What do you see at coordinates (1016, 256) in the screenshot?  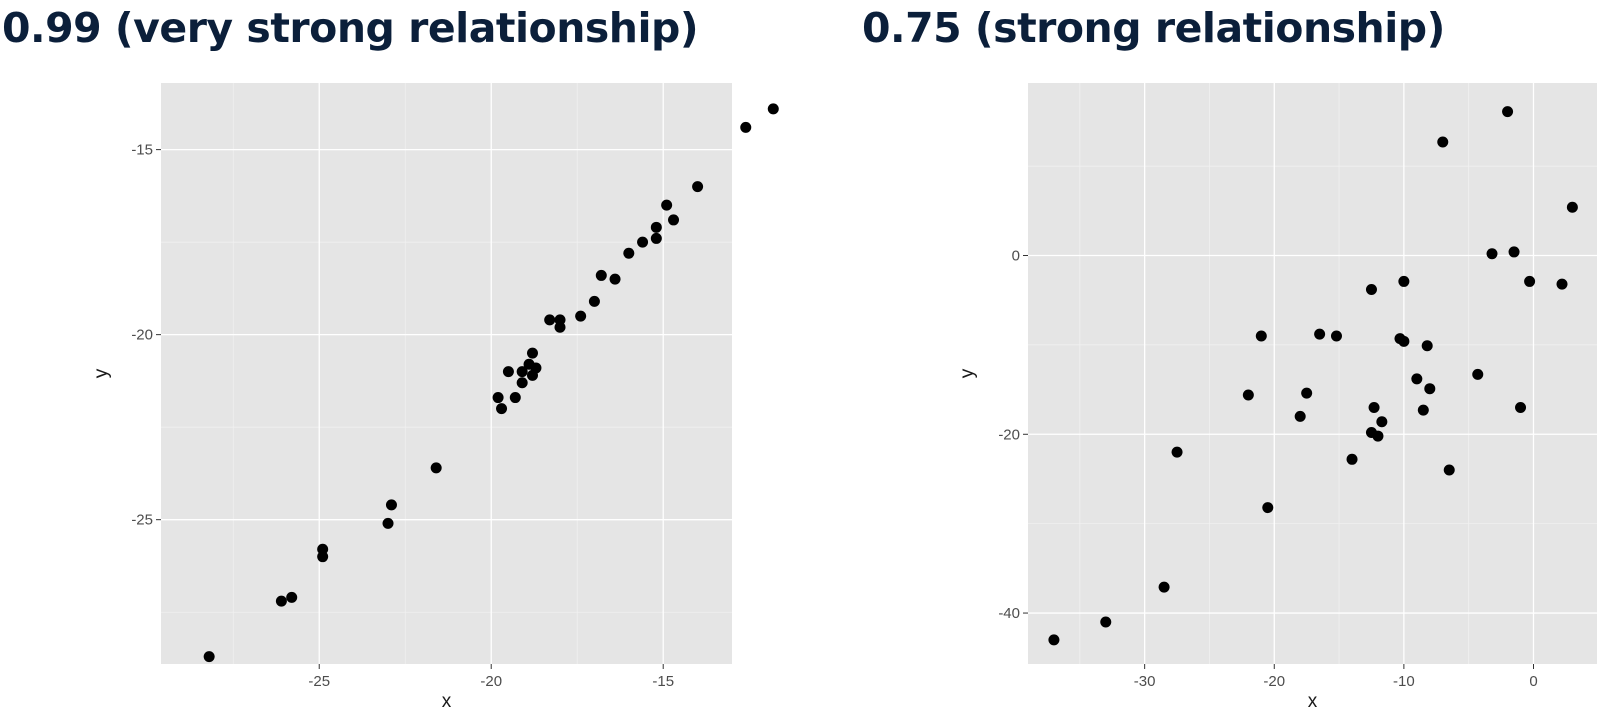 I see `y-tick-label: 0` at bounding box center [1016, 256].